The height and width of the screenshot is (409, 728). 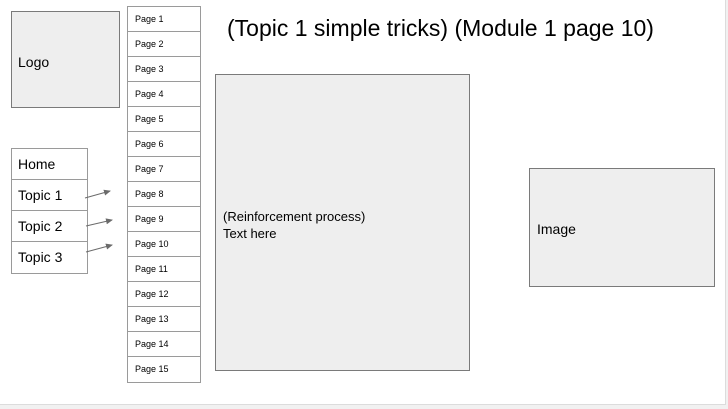 What do you see at coordinates (49, 257) in the screenshot?
I see `nav-item-topic-3: Topic 3` at bounding box center [49, 257].